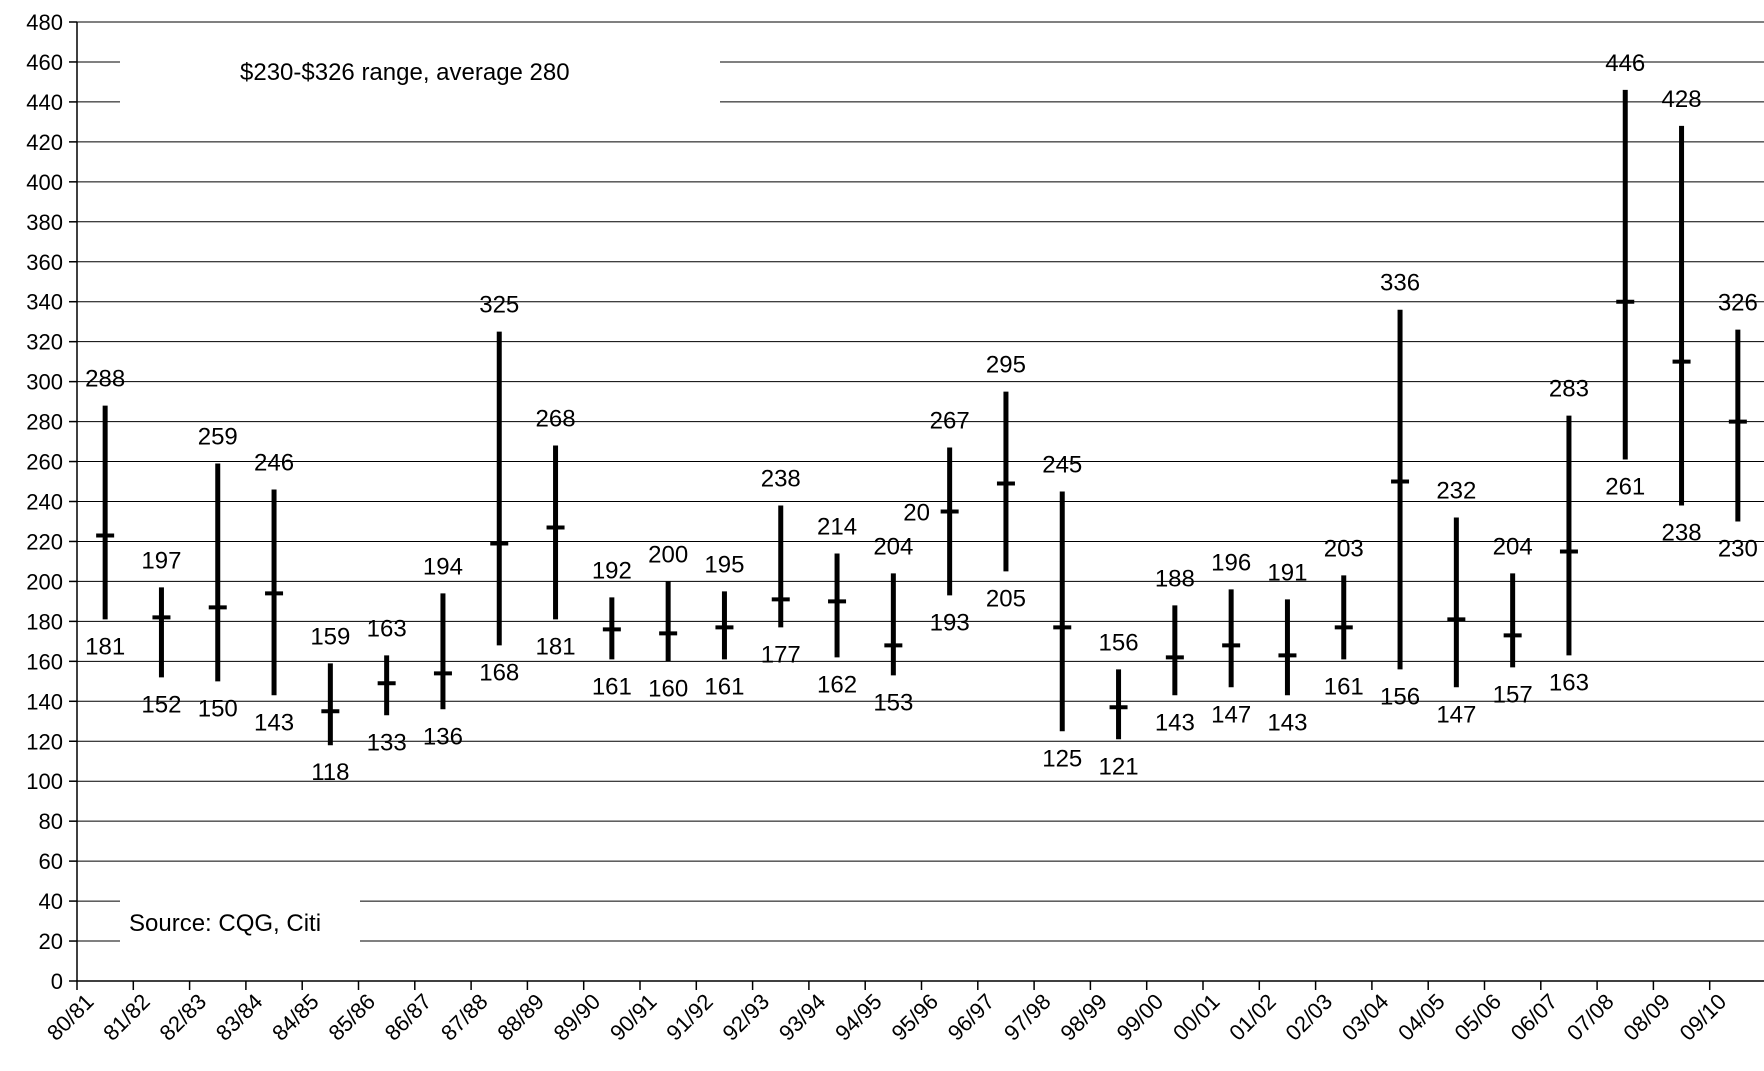  Describe the element at coordinates (1513, 546) in the screenshot. I see `high-label: 204` at that location.